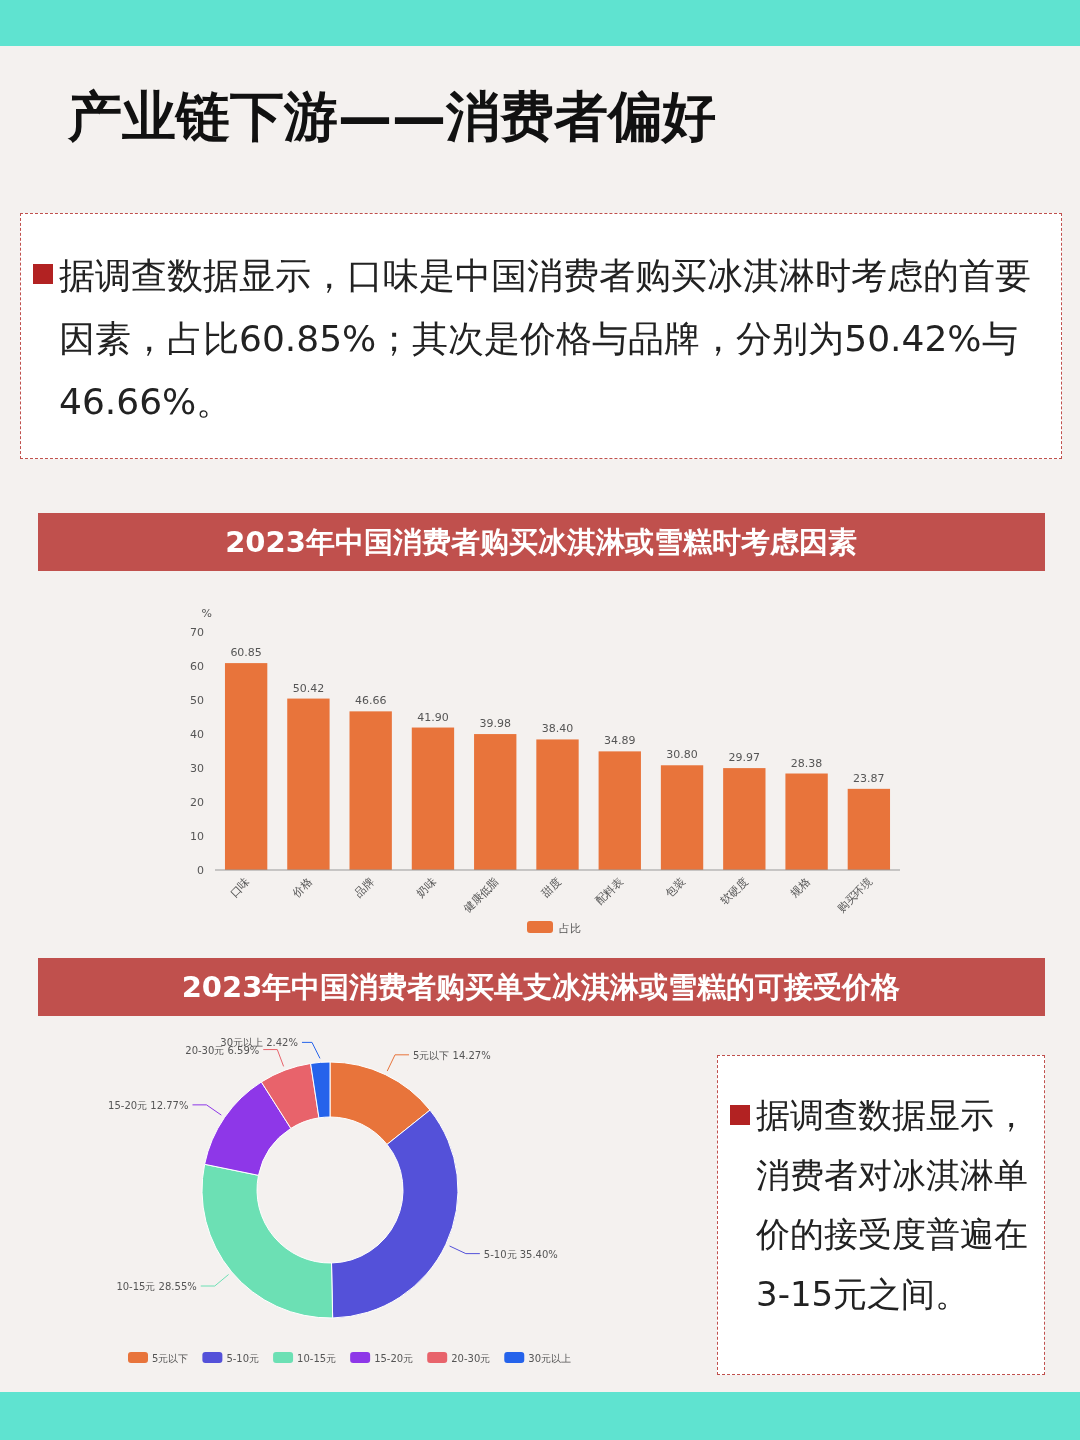  What do you see at coordinates (197, 836) in the screenshot?
I see `y-tick-label: 10` at bounding box center [197, 836].